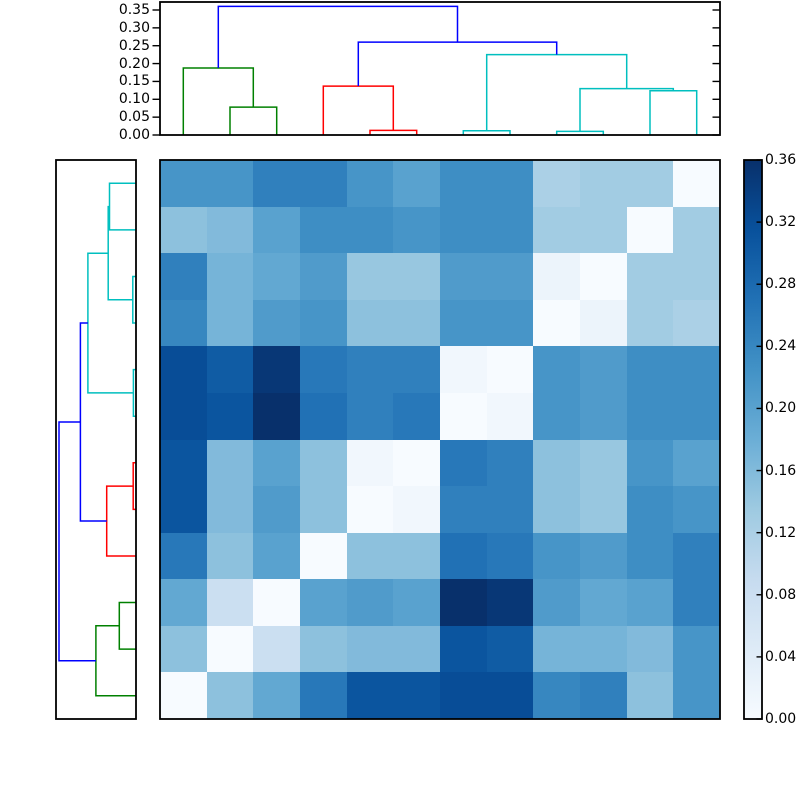 The height and width of the screenshot is (800, 800). What do you see at coordinates (781, 470) in the screenshot?
I see `colorbar-tick-label: 0.16` at bounding box center [781, 470].